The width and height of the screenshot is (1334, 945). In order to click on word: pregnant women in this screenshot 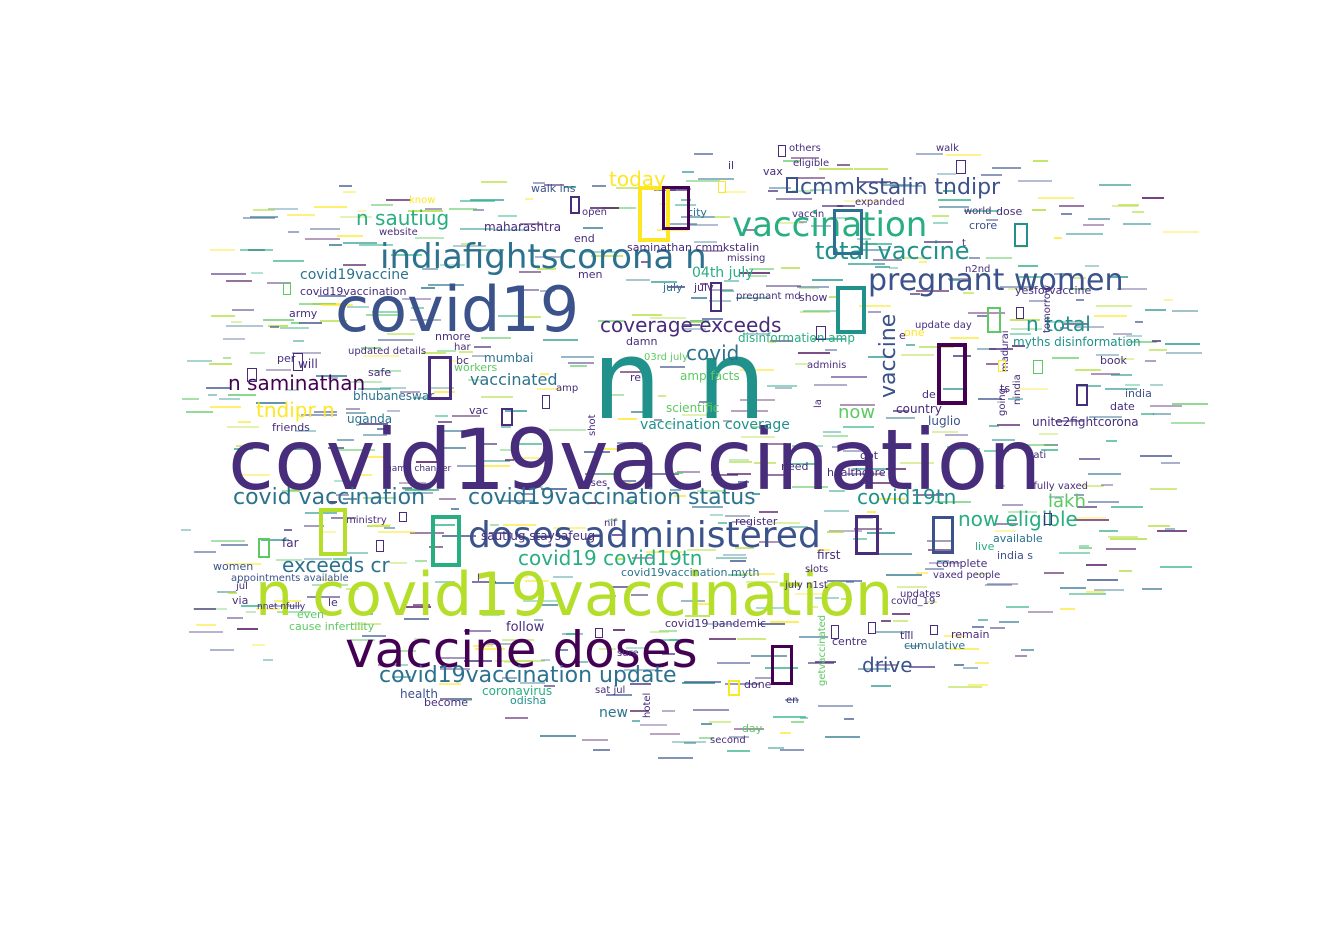, I will do `click(996, 280)`.